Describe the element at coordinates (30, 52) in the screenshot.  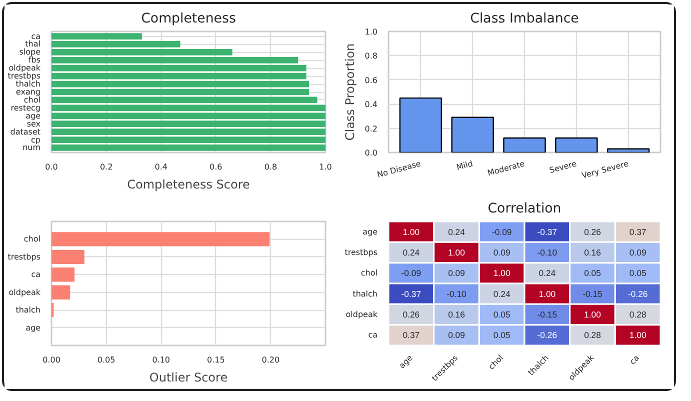
I see `y-tick-label: slope` at that location.